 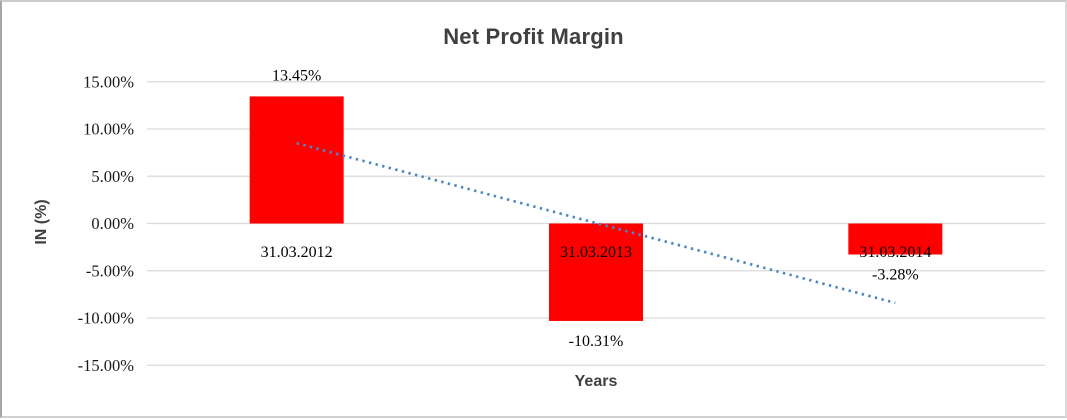 What do you see at coordinates (110, 270) in the screenshot?
I see `y-tick-label: -5.00%` at bounding box center [110, 270].